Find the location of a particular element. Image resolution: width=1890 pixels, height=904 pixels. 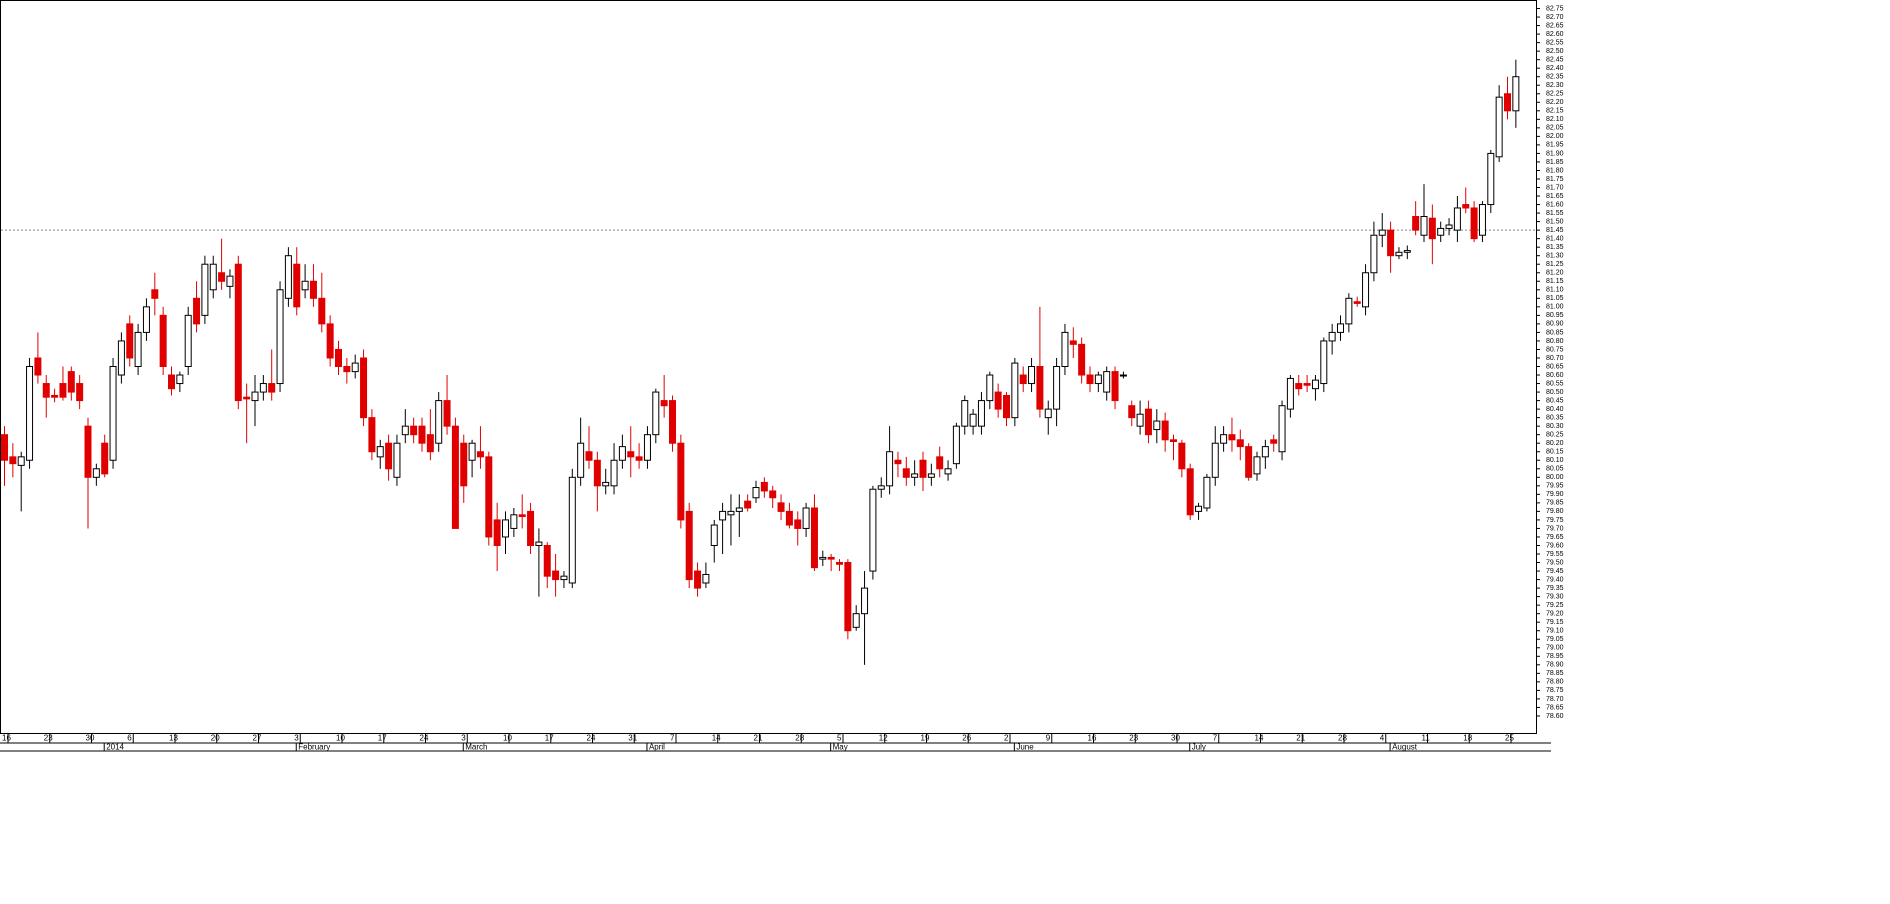

y-tick-label: 80.90 is located at coordinates (1555, 324).